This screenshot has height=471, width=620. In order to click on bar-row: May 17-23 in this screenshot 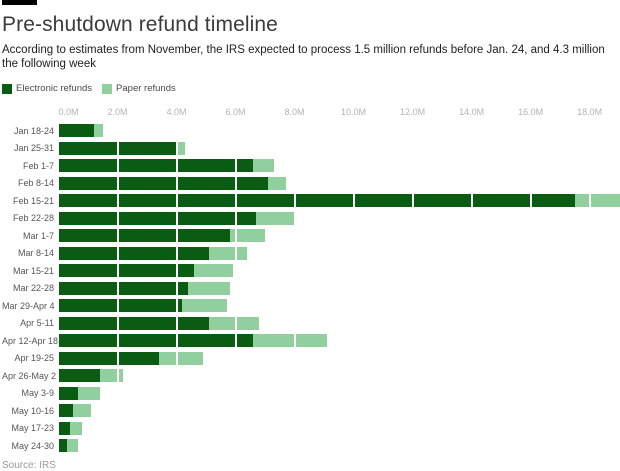, I will do `click(311, 429)`.